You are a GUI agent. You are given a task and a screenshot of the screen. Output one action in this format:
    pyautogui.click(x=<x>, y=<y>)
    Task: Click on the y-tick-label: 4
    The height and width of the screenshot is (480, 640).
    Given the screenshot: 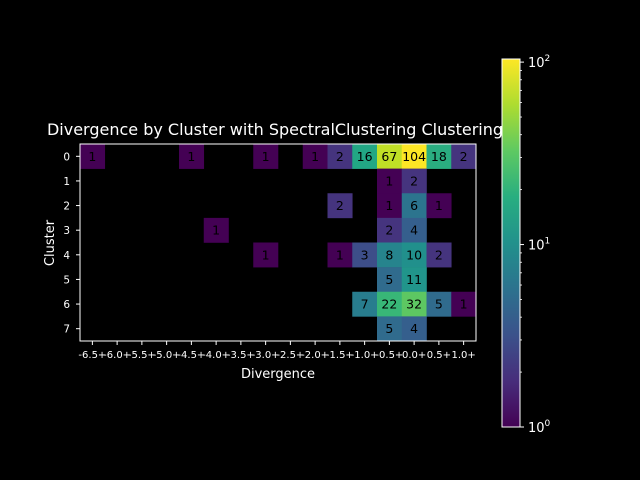 What is the action you would take?
    pyautogui.click(x=66, y=256)
    